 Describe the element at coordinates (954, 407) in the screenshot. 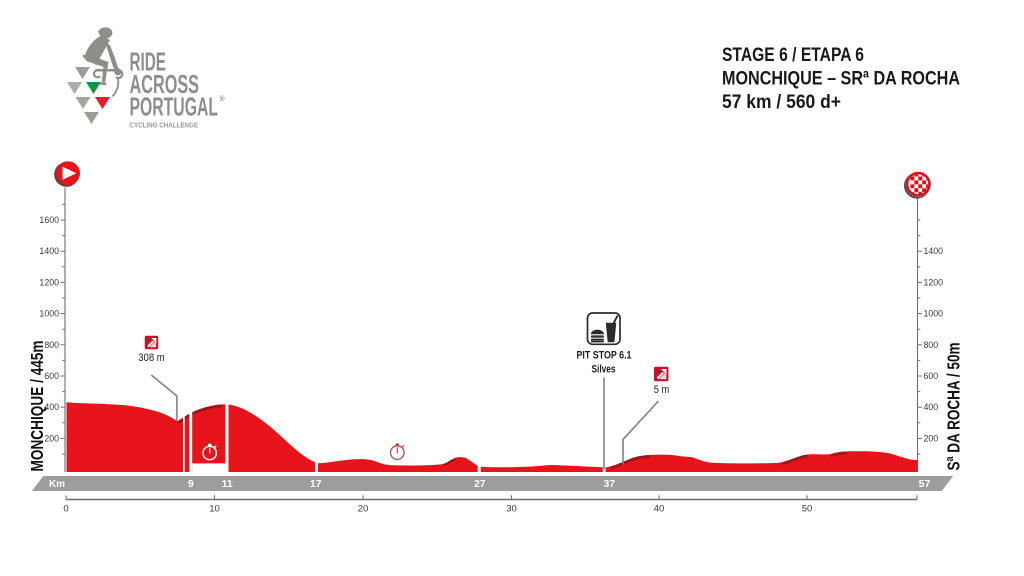

I see `svg-text: Sª DA ROCHA / 50m` at that location.